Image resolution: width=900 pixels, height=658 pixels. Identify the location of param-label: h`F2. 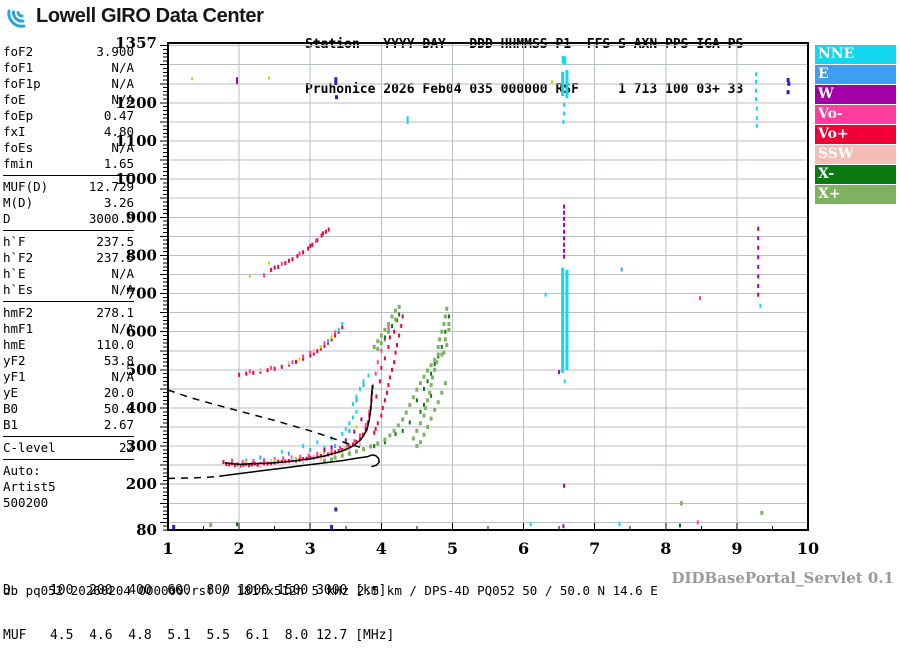
(18, 257).